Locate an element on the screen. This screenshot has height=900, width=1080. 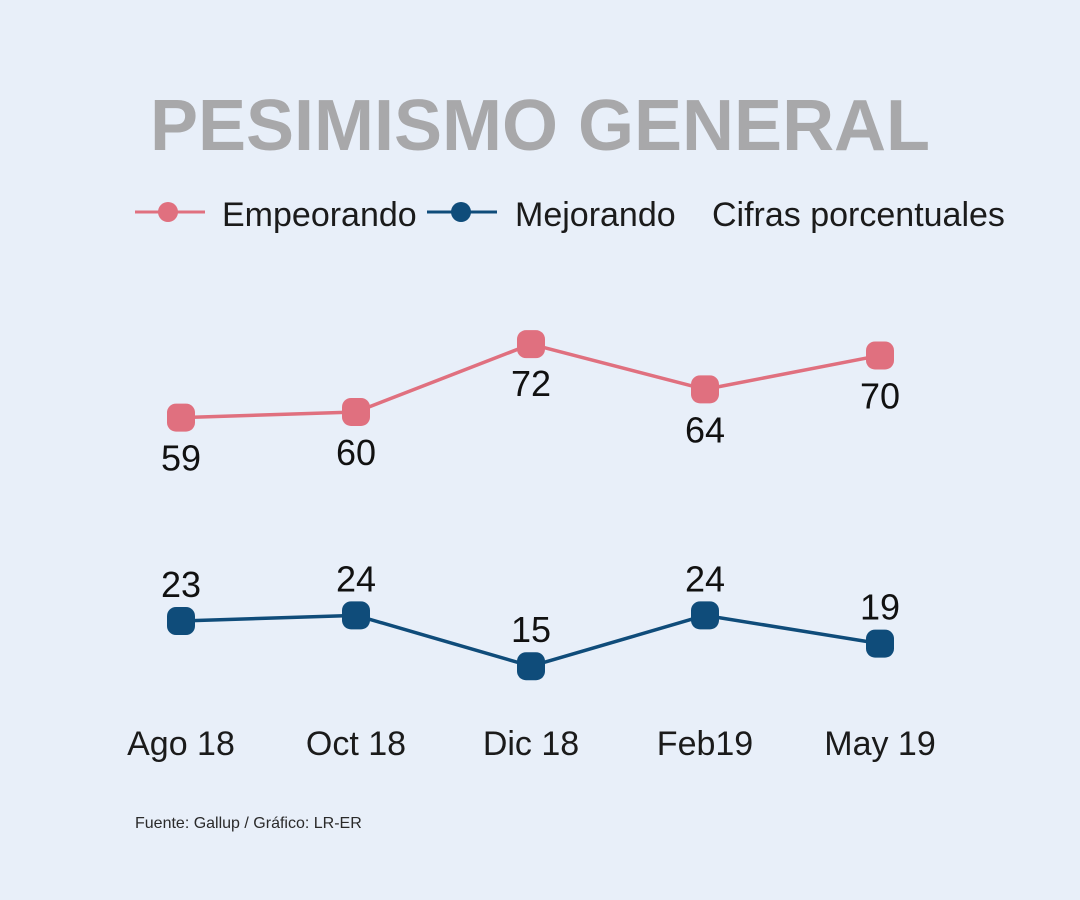
legend: Empeorando Mejorando Cifras porcentuales is located at coordinates (570, 215).